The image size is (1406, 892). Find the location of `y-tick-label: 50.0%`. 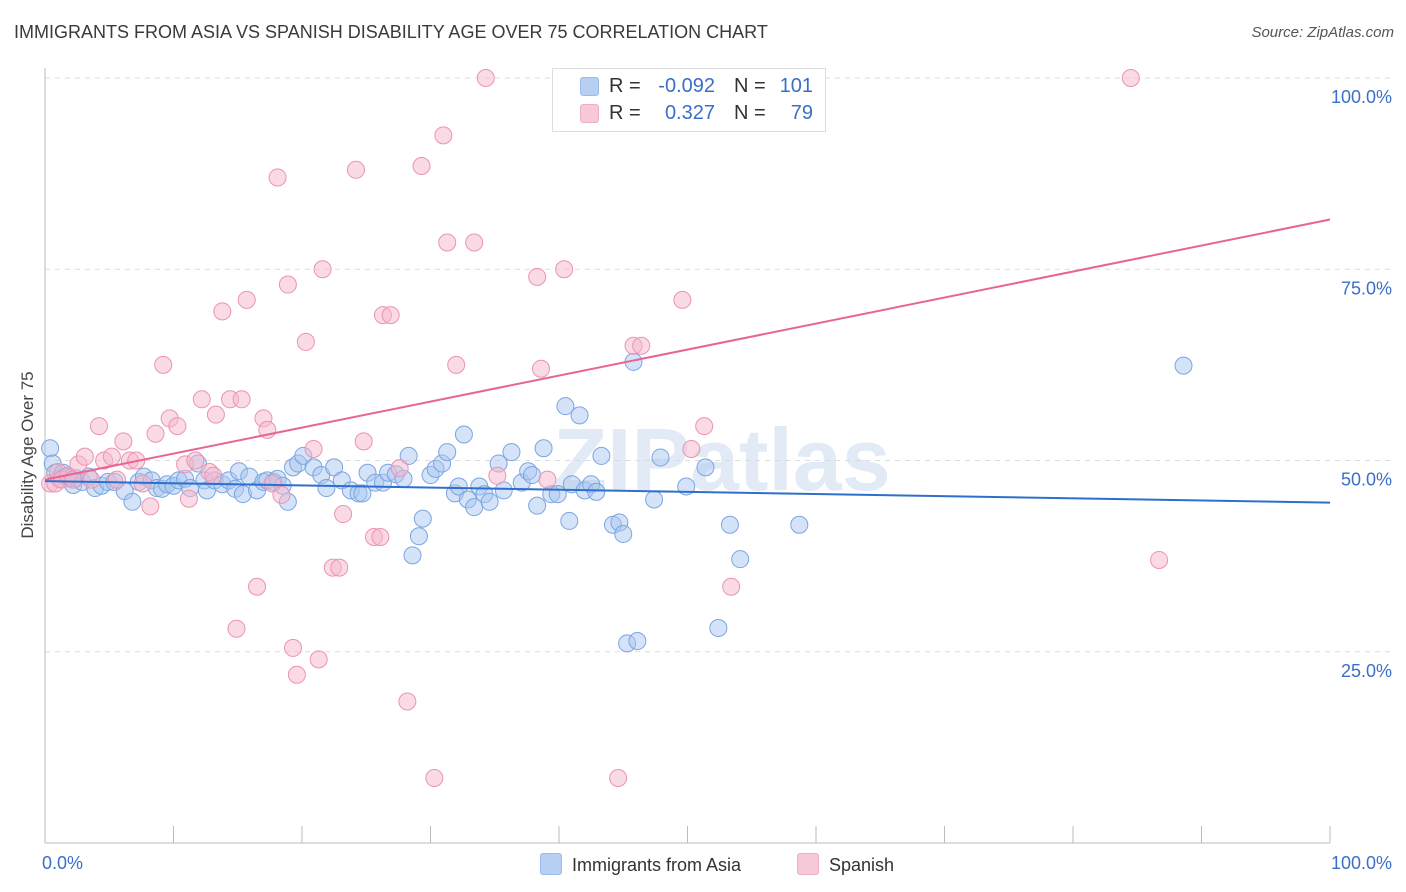

y-tick-label: 50.0% is located at coordinates (1366, 480).